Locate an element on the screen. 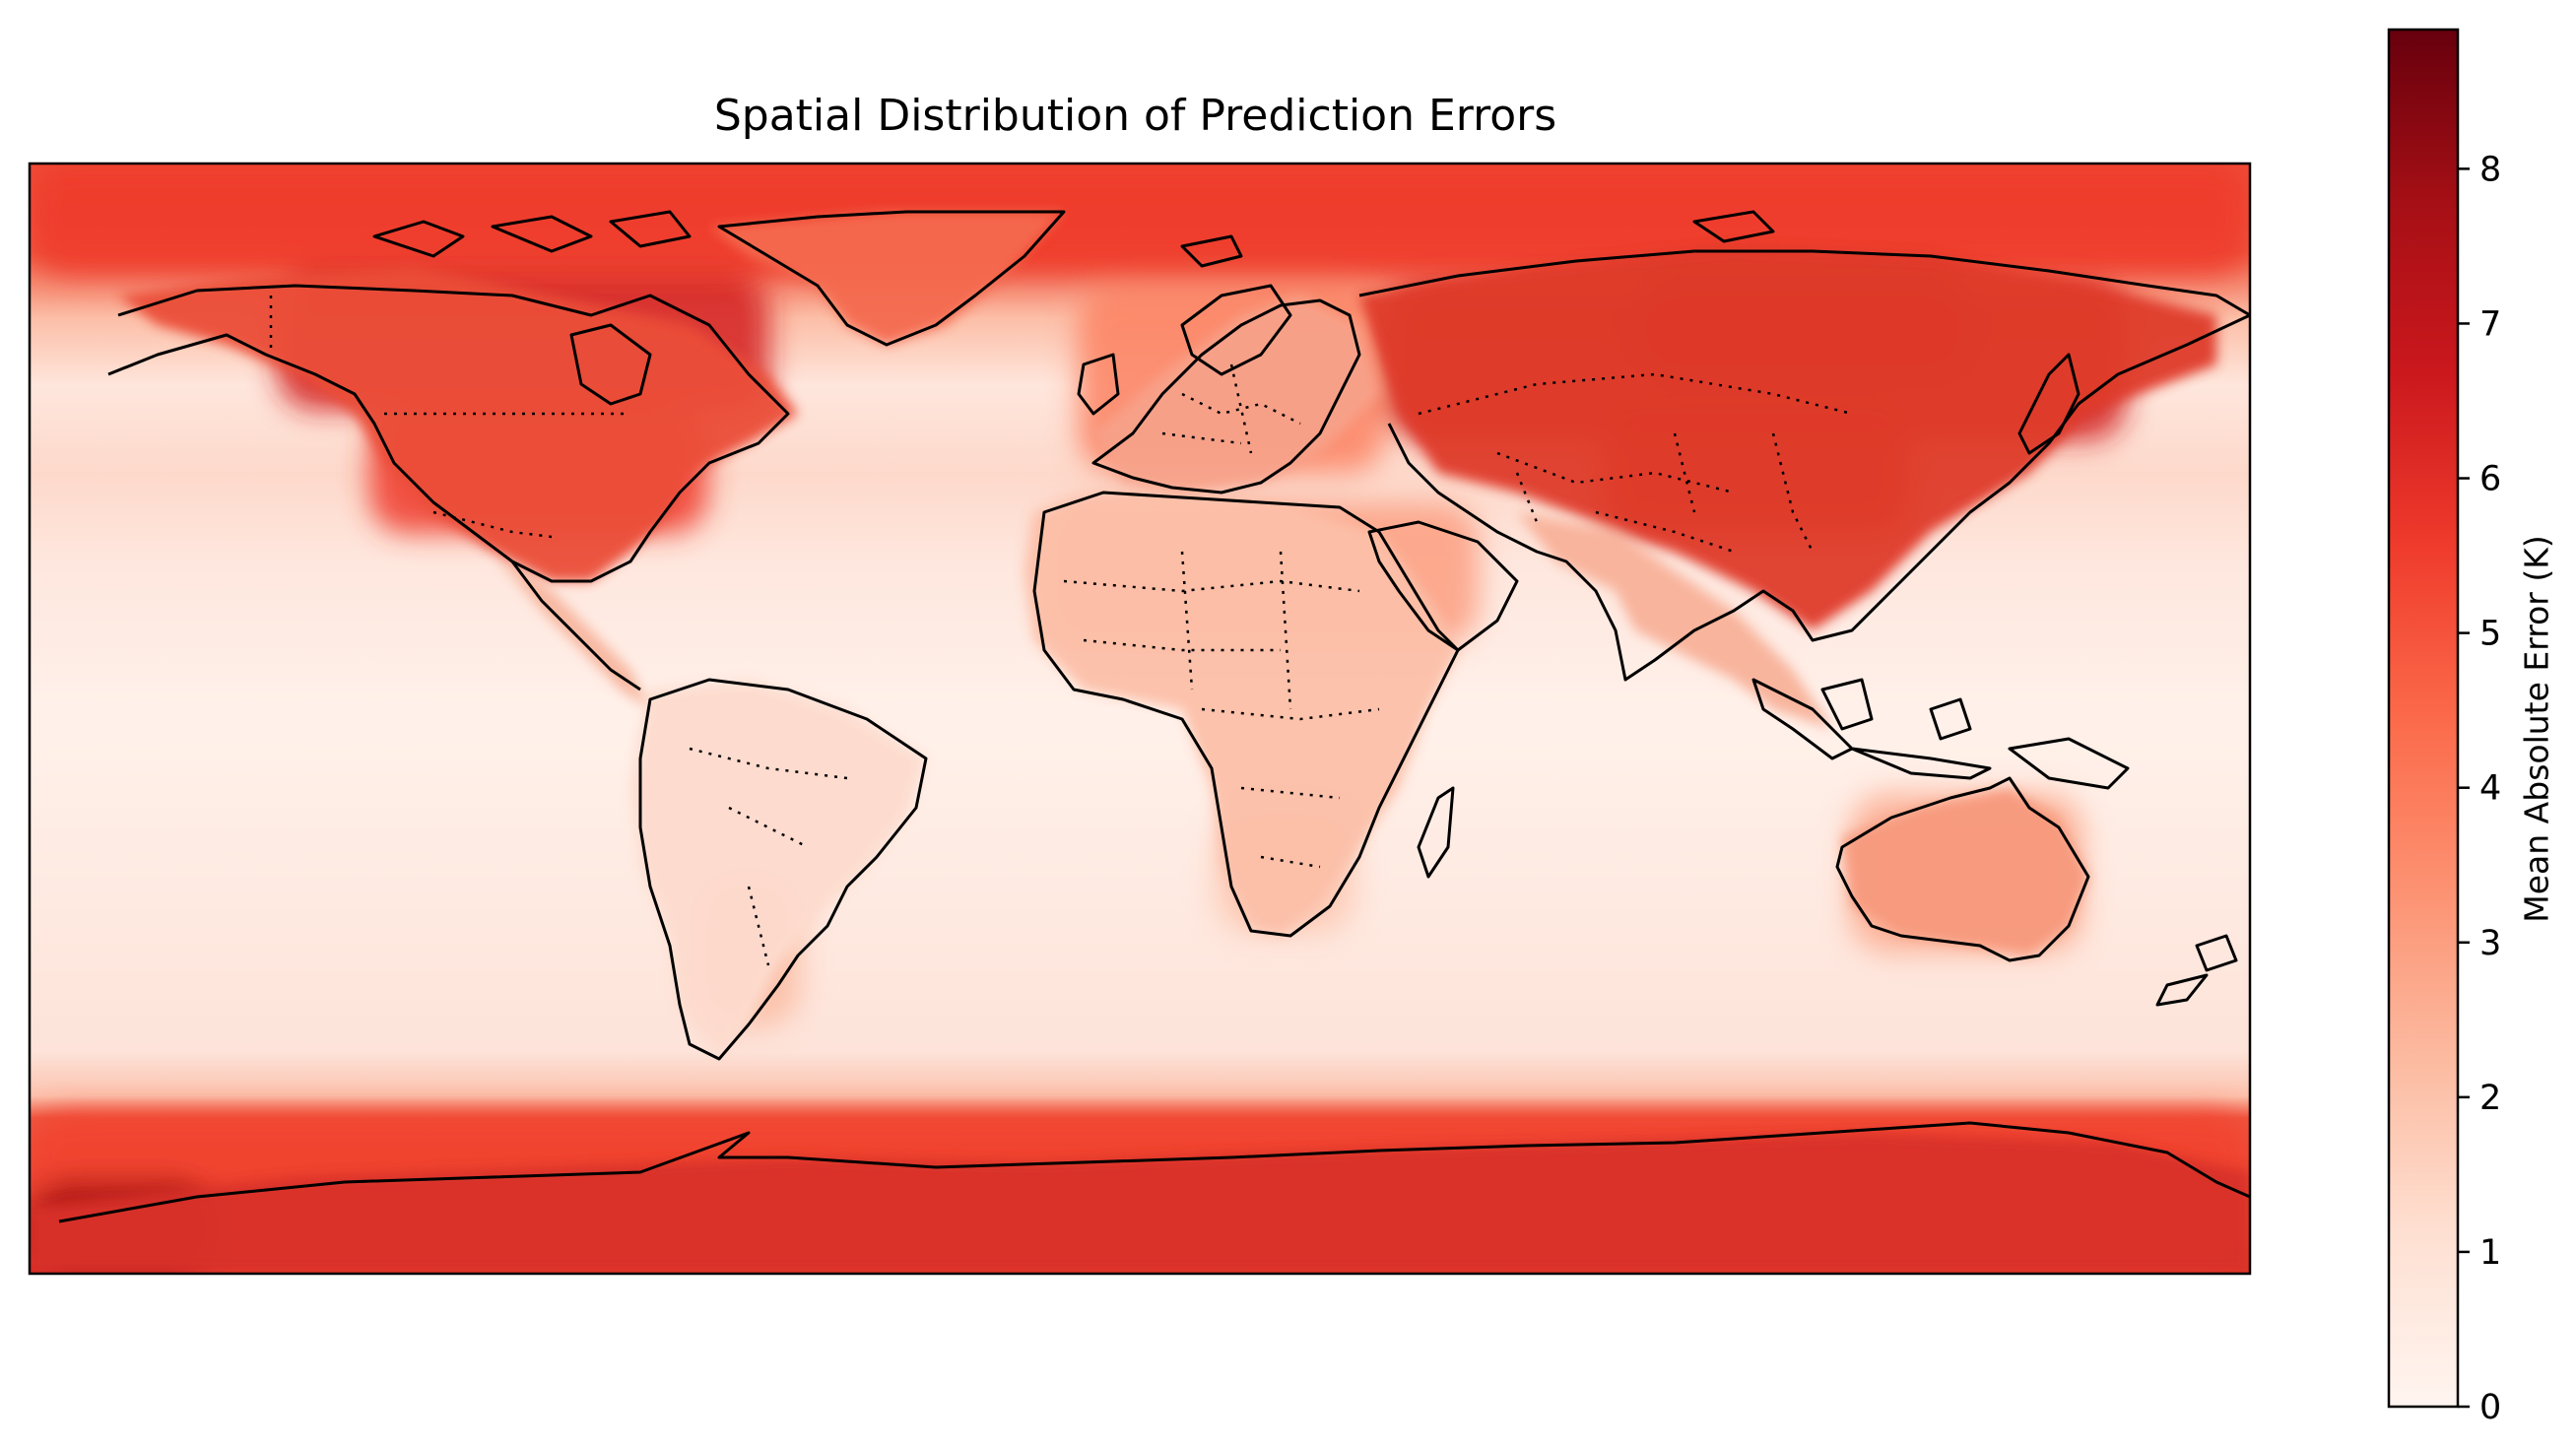 Image resolution: width=2576 pixels, height=1449 pixels. landmass-india-se-asia is located at coordinates (1675, 620).